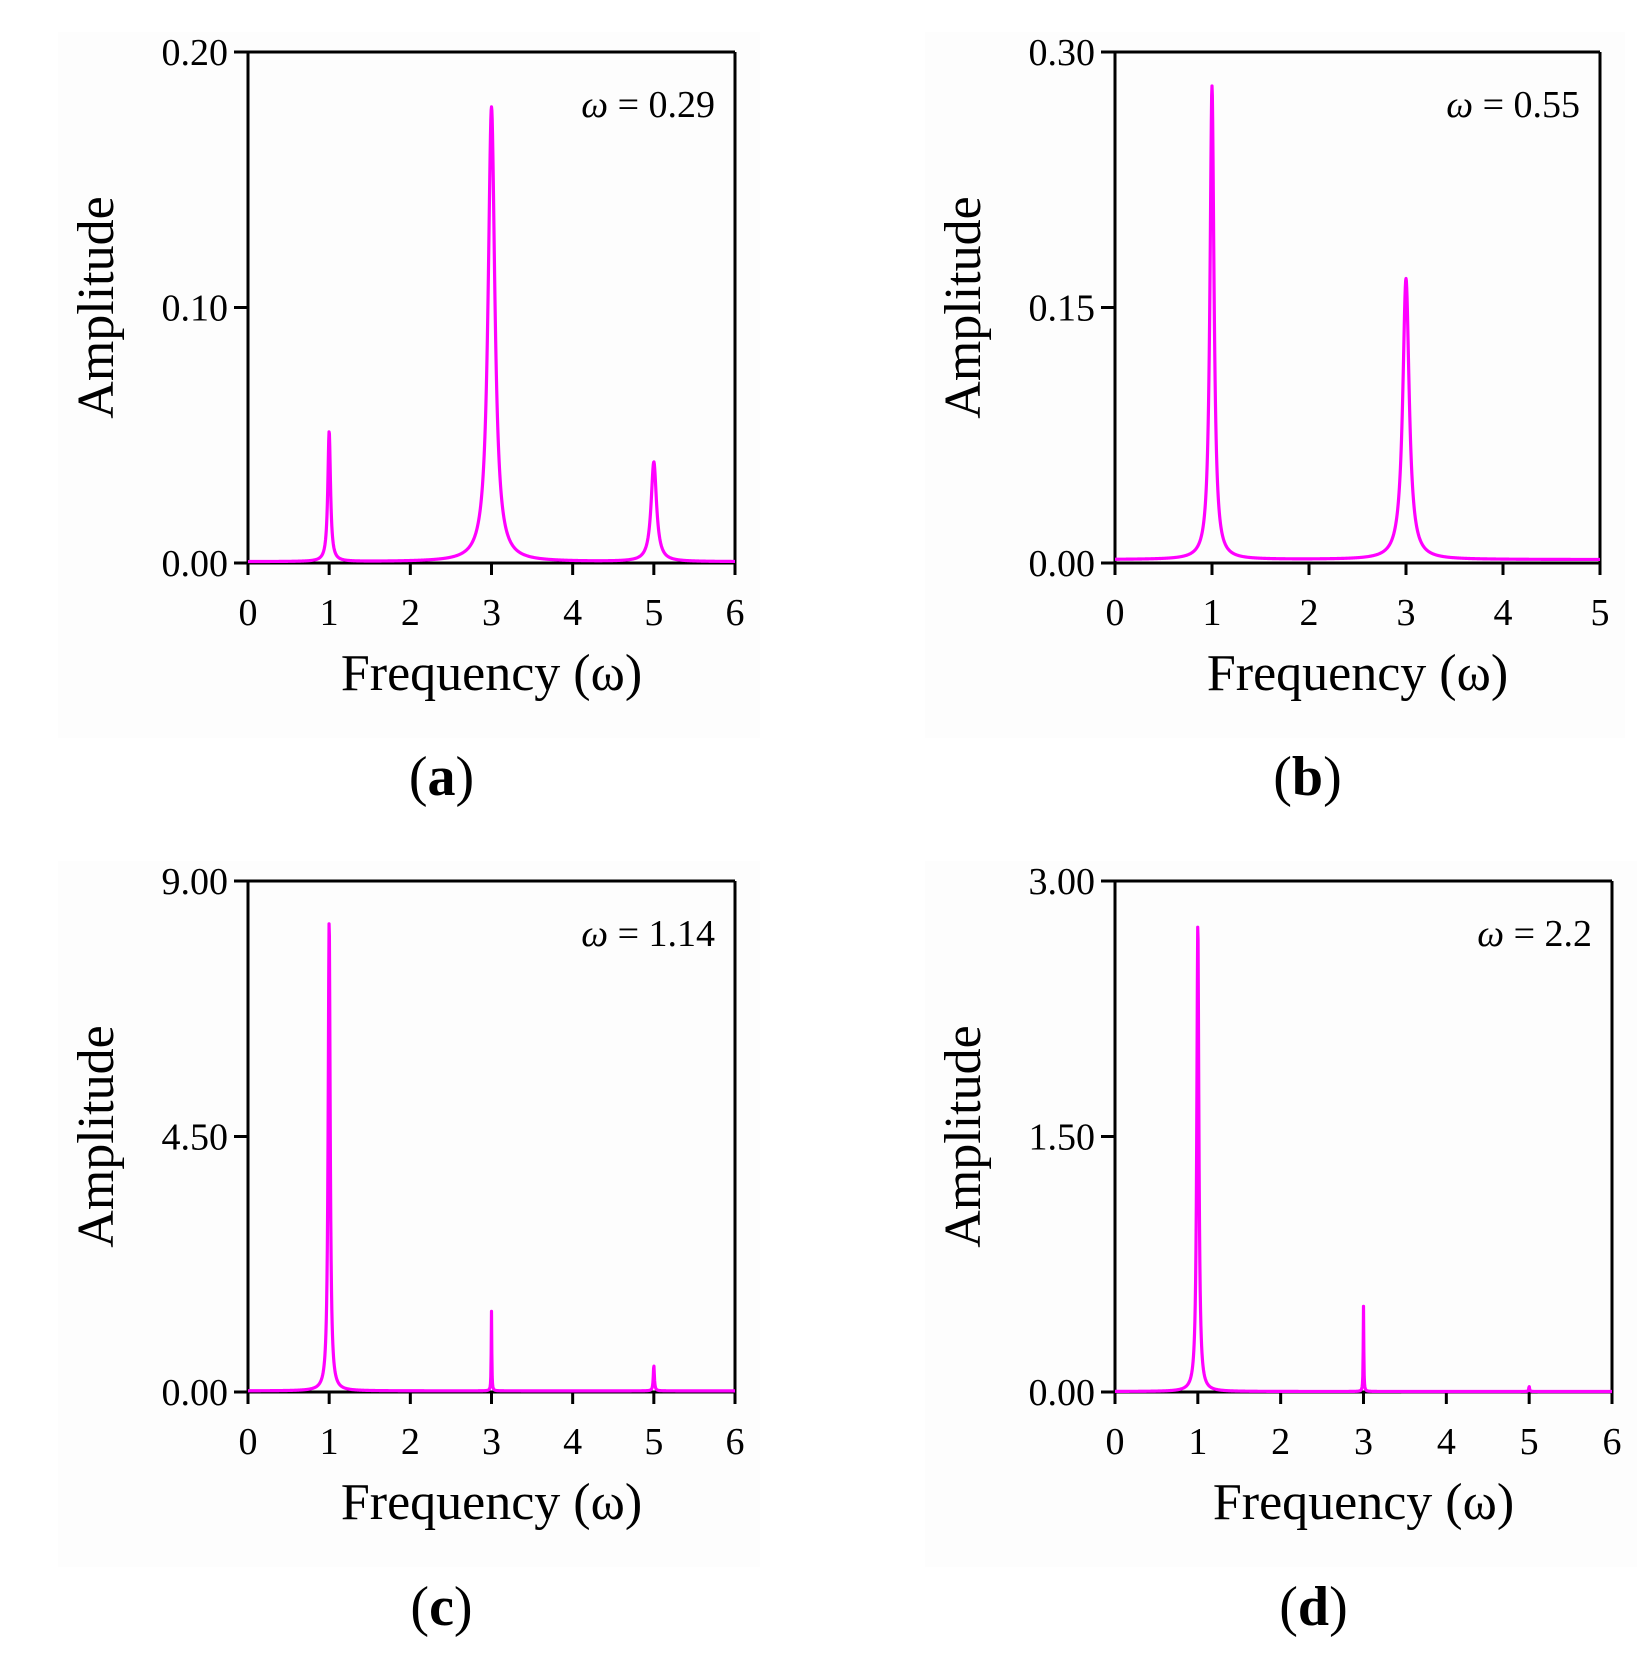 The height and width of the screenshot is (1680, 1646). Describe the element at coordinates (1062, 1138) in the screenshot. I see `y-tick-label: 1.50` at that location.